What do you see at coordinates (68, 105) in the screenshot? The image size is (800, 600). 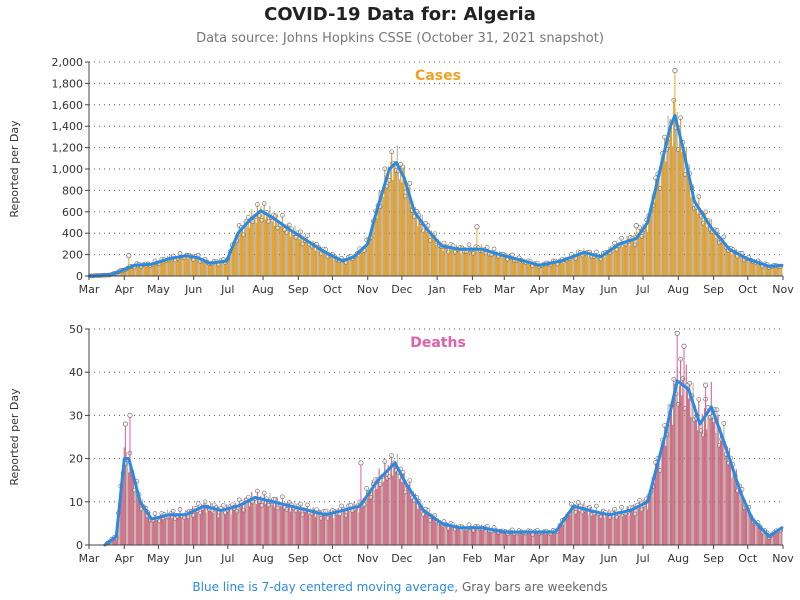 I see `y-tick-label: 1,600` at bounding box center [68, 105].